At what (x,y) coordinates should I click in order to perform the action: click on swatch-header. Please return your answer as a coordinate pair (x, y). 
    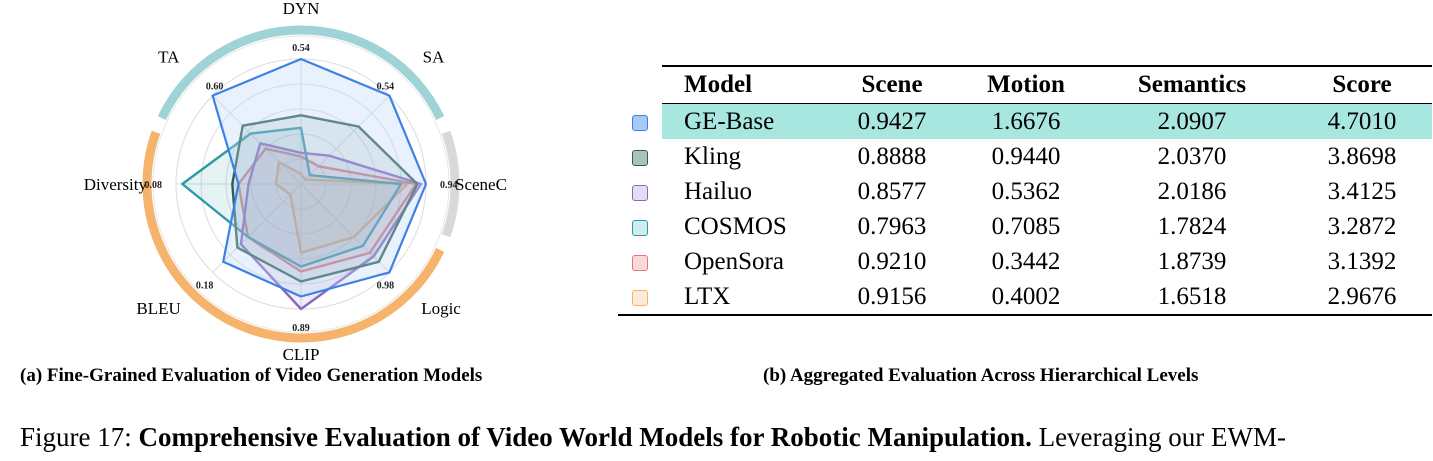
    Looking at the image, I should click on (640, 85).